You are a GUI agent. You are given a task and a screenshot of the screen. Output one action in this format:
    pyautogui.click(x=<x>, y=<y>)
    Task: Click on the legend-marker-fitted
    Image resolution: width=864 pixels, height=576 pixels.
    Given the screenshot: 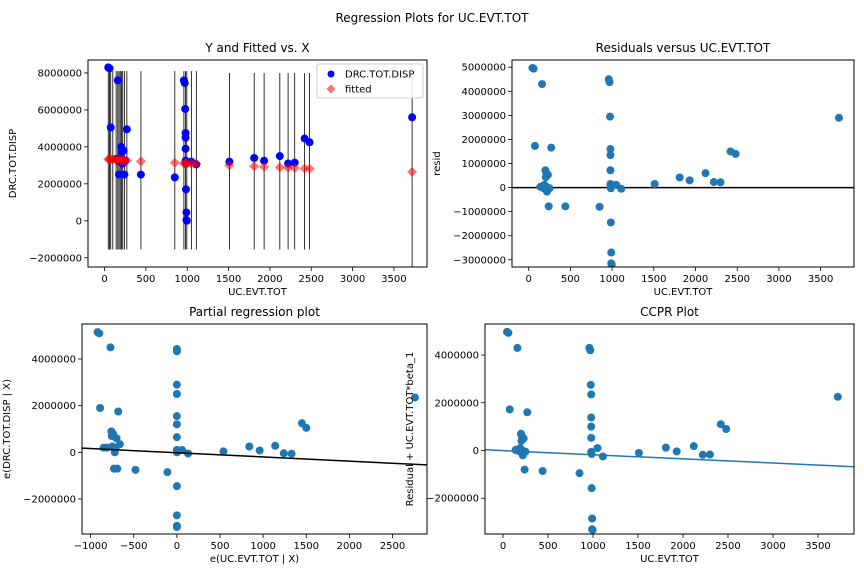 What is the action you would take?
    pyautogui.click(x=331, y=89)
    